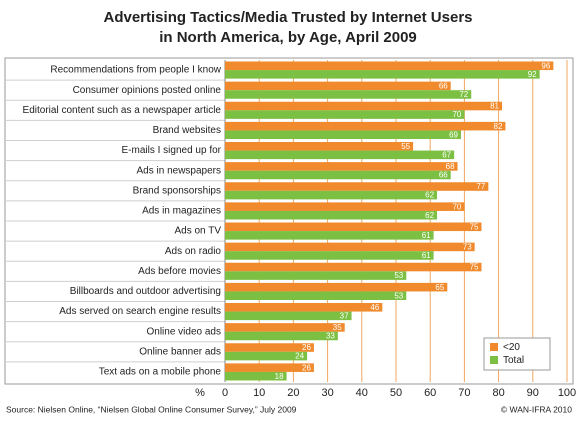 This screenshot has width=577, height=424. What do you see at coordinates (184, 331) in the screenshot?
I see `y-tick-label: Online video ads` at bounding box center [184, 331].